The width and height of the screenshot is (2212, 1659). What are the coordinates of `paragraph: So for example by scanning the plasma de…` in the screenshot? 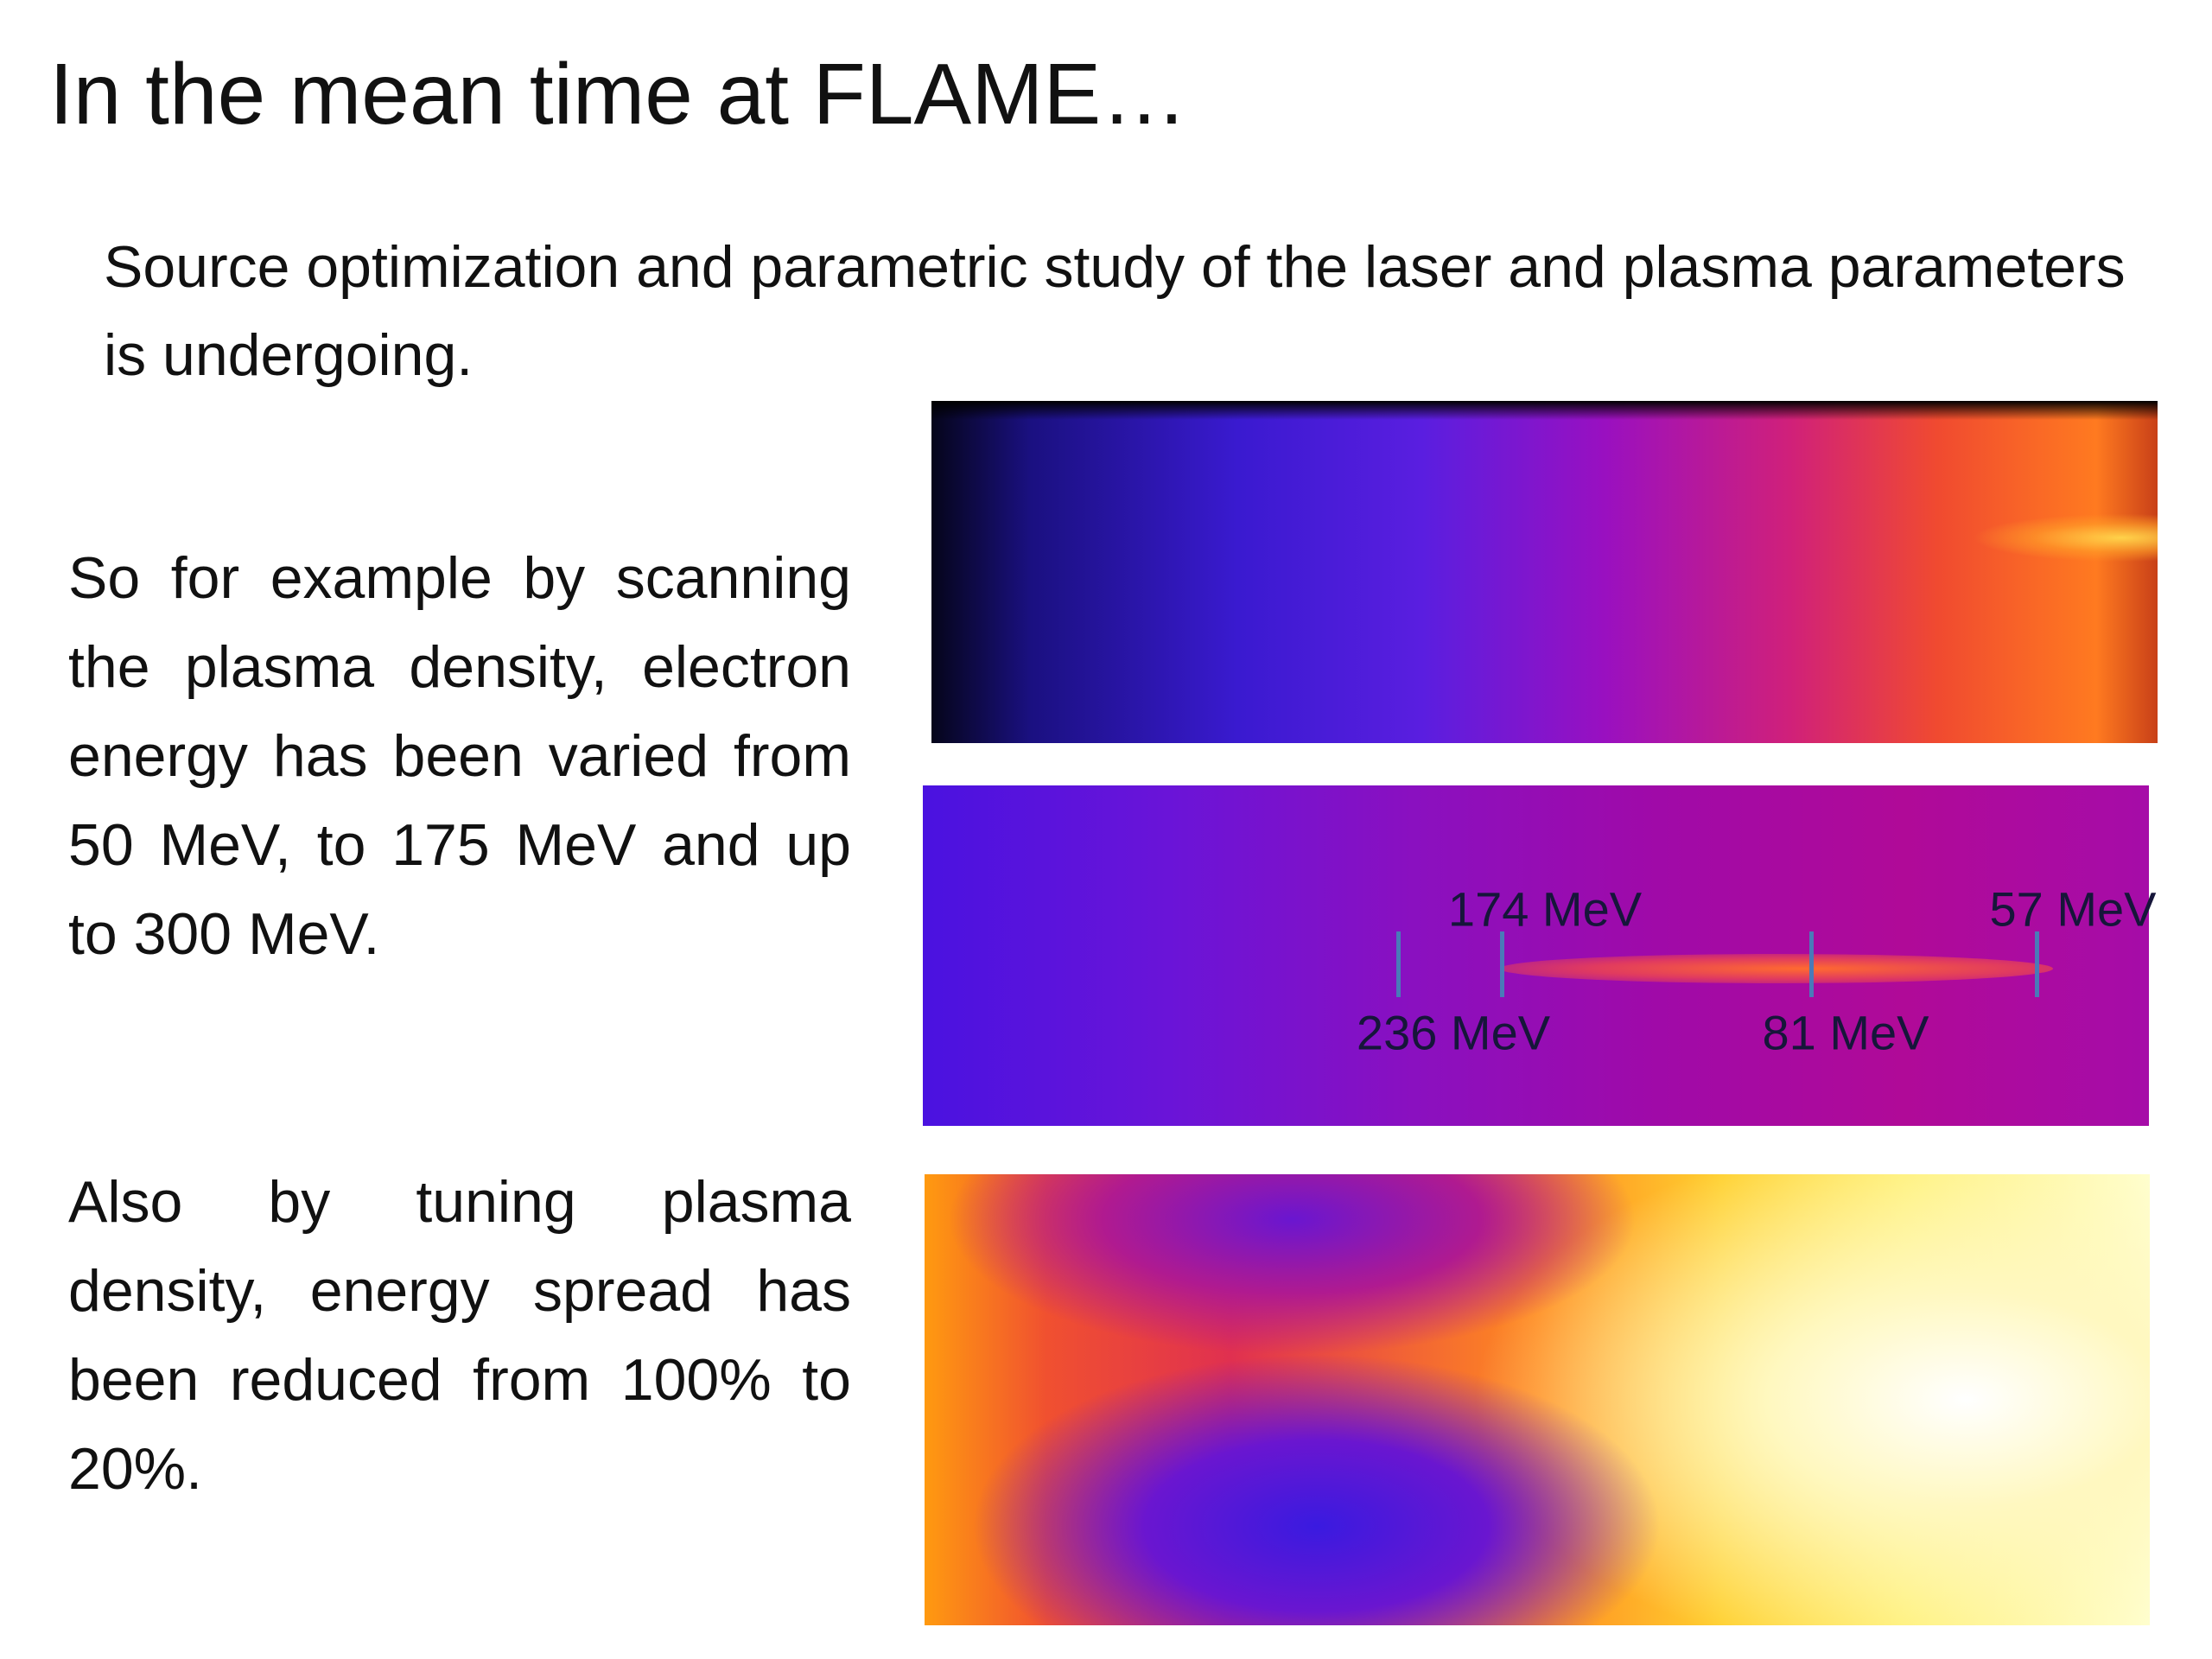 It's located at (459, 756).